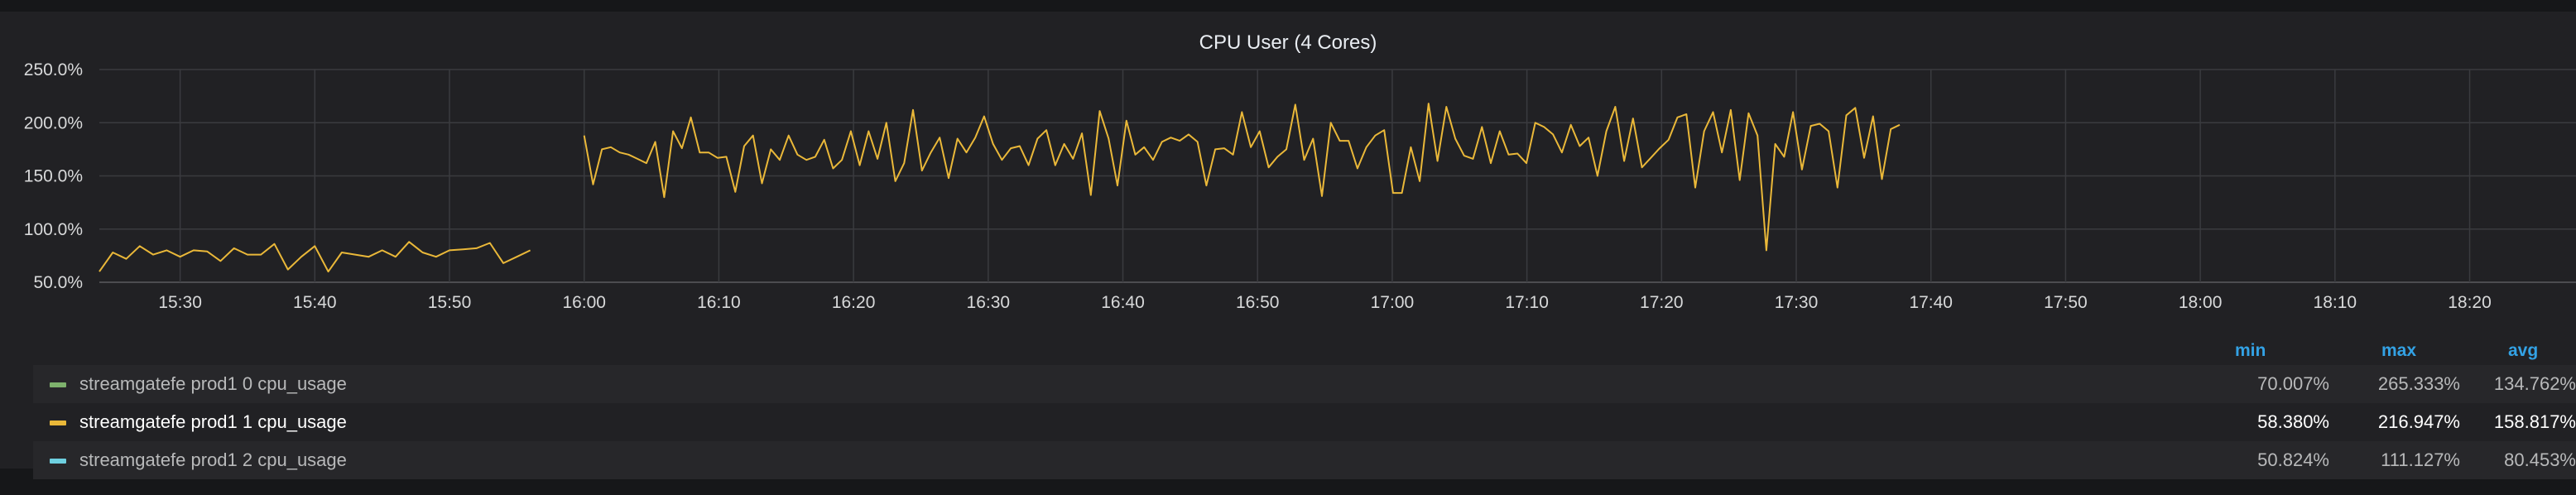 This screenshot has height=495, width=2576. What do you see at coordinates (180, 302) in the screenshot?
I see `x-tick-label: 15:30` at bounding box center [180, 302].